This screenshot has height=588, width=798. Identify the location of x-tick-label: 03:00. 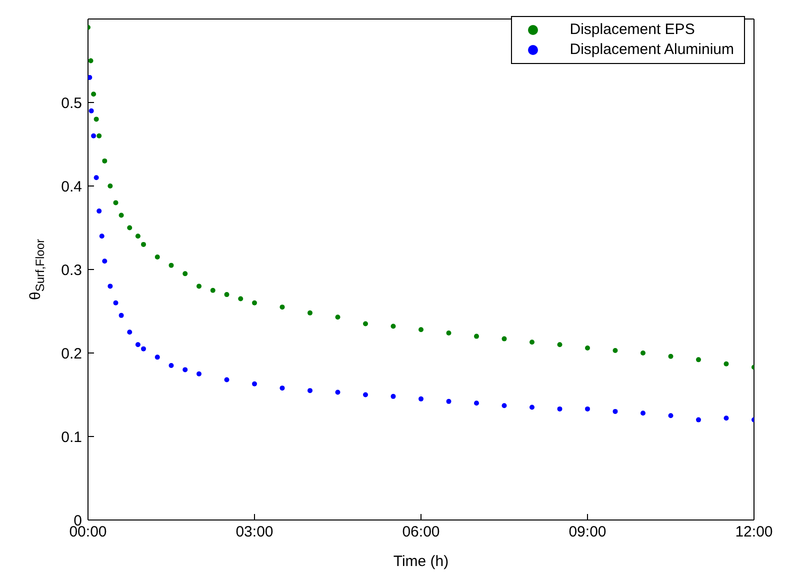
(255, 532).